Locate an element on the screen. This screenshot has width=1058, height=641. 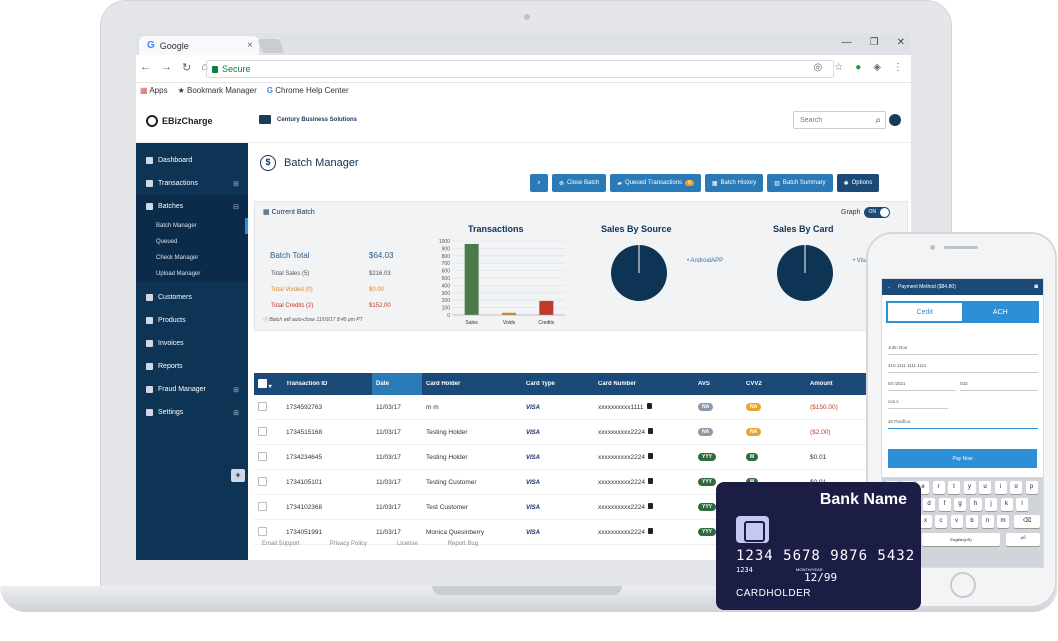
sidebar-item-6: Reports is located at coordinates (192, 366).